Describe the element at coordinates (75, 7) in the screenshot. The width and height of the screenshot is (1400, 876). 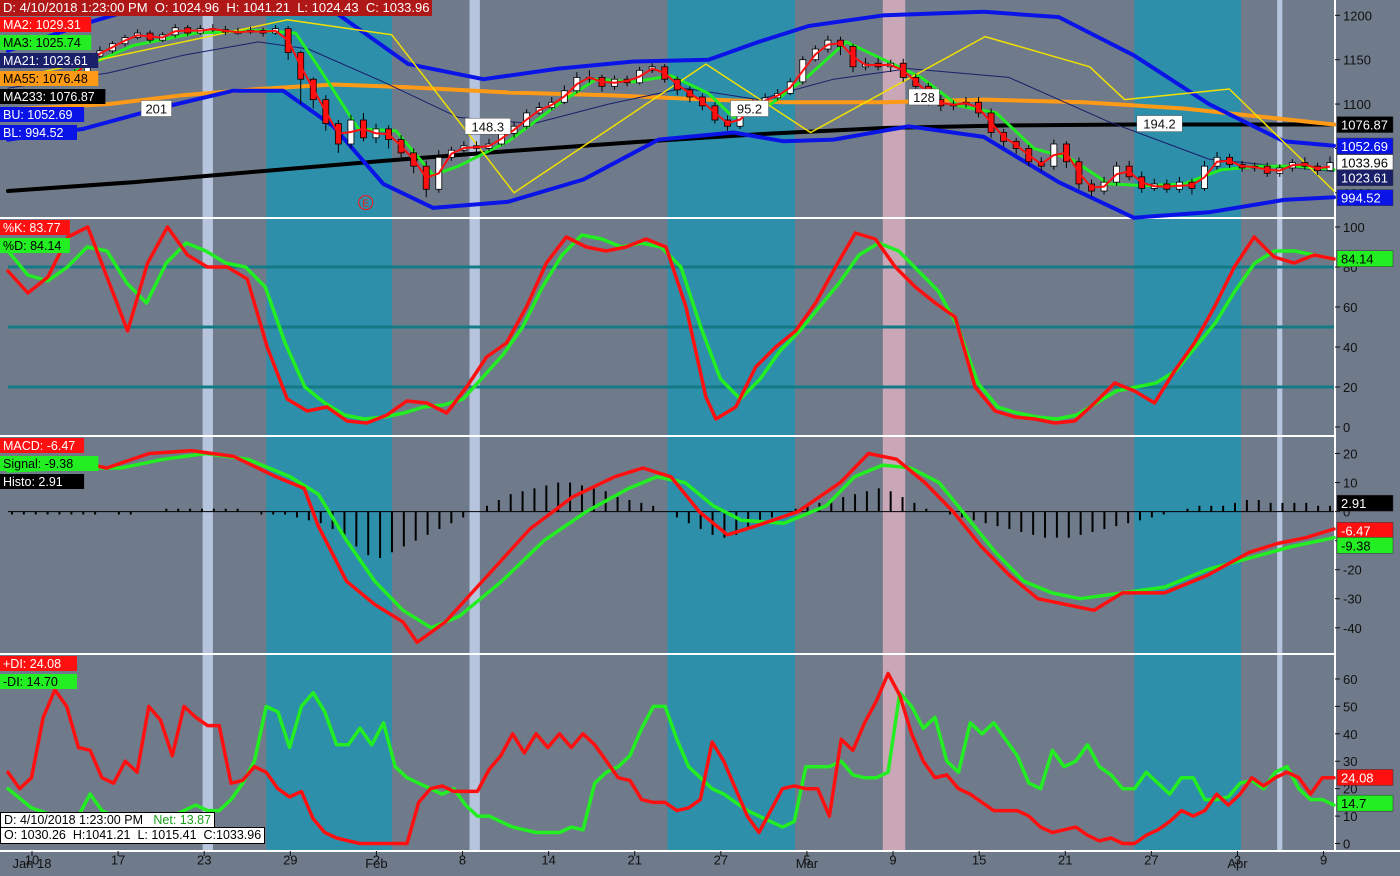
I see `header-date: D: 4/10/2018 1:23:00 PM` at that location.